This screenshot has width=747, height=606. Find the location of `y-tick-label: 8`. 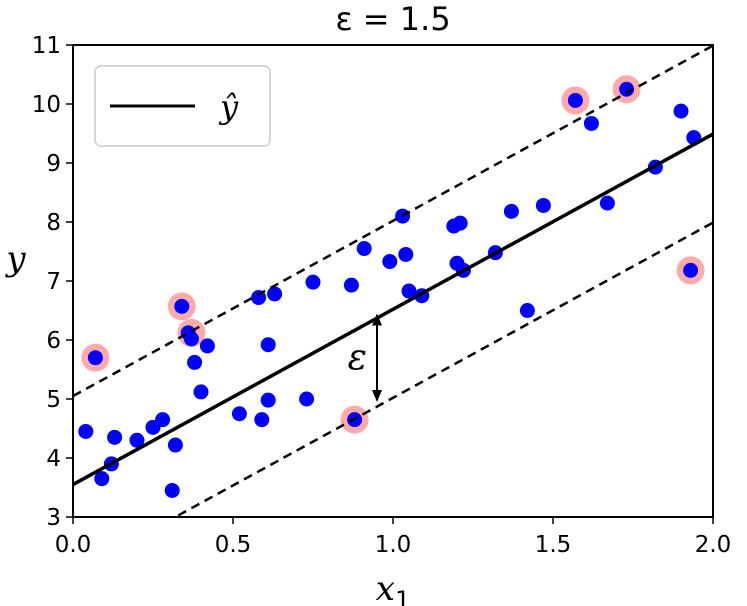

y-tick-label: 8 is located at coordinates (53, 223).